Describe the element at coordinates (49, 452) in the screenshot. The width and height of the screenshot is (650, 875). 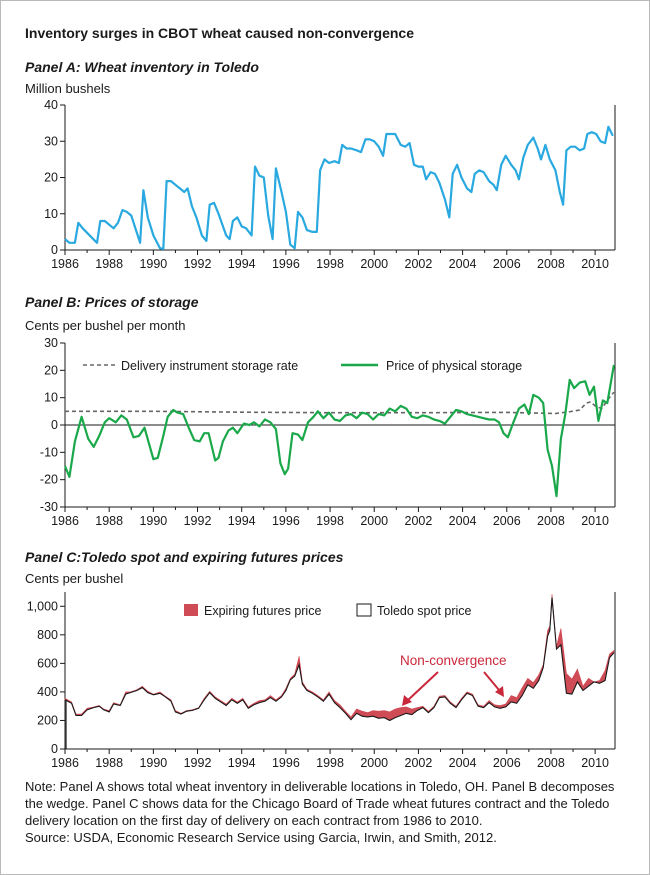
I see `panel-b-ytick-label: -10` at that location.